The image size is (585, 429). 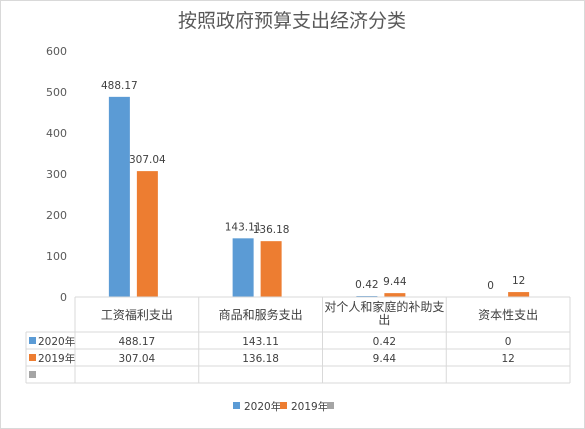 I want to click on category-label: 工资福利支出, so click(x=137, y=314).